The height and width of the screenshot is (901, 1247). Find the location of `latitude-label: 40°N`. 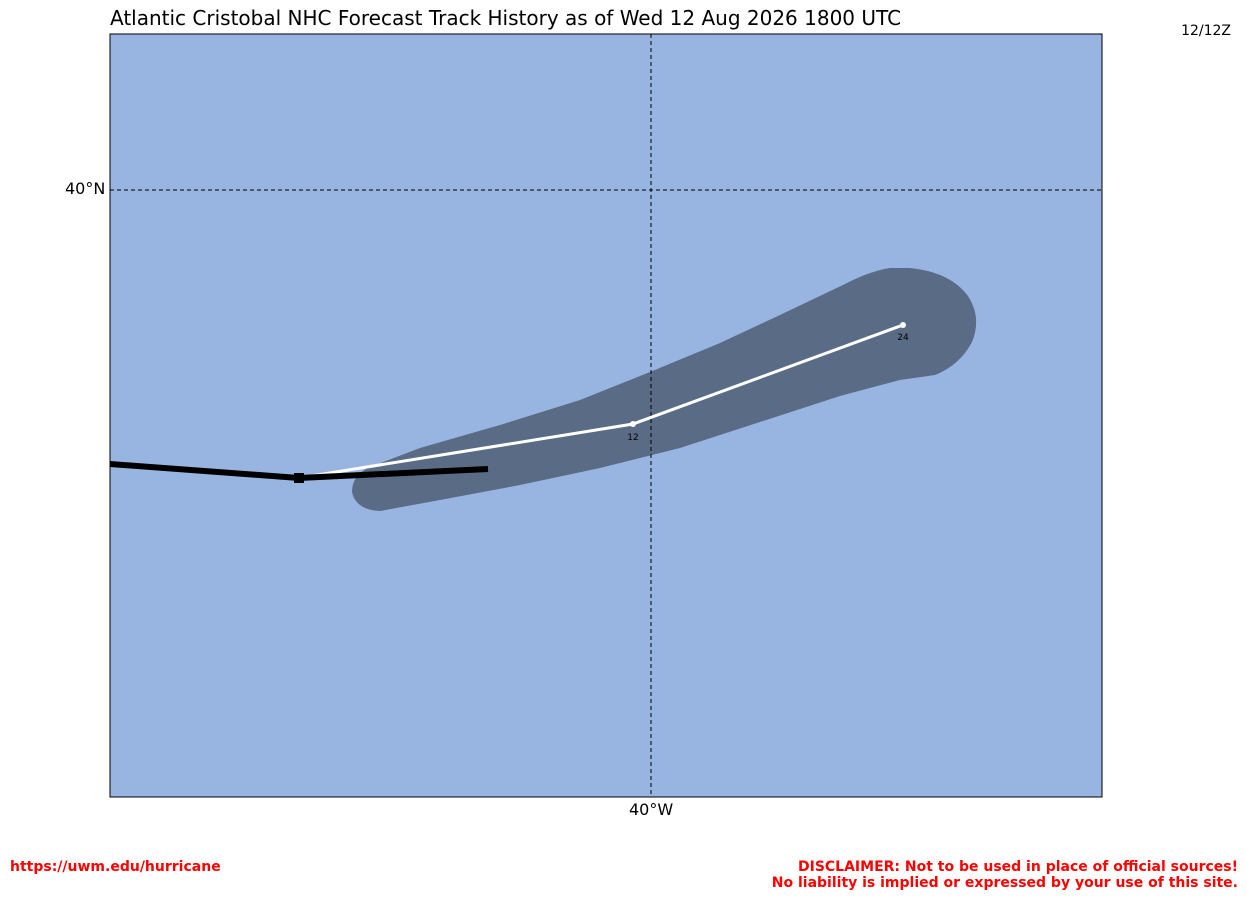

latitude-label: 40°N is located at coordinates (85, 188).